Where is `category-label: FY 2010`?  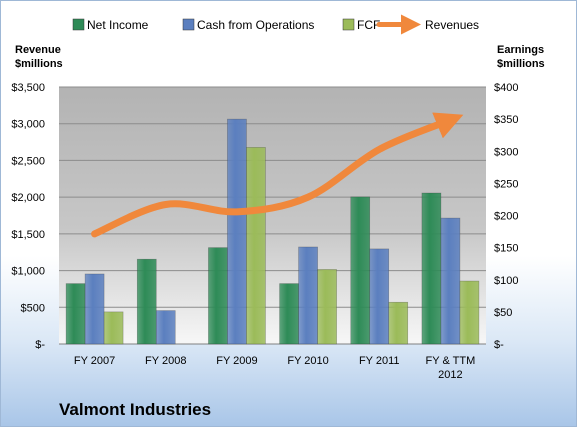
category-label: FY 2010 is located at coordinates (307, 361).